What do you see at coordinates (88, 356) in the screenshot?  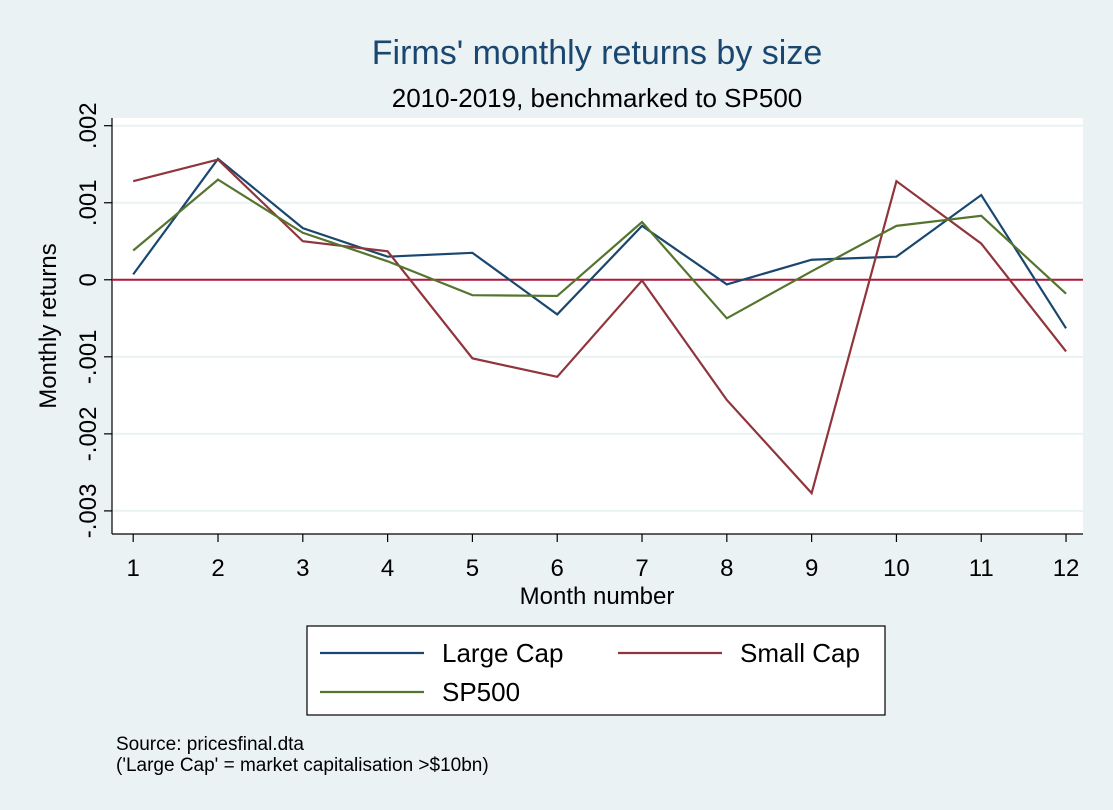 I see `y-tick-label-3: -.001` at bounding box center [88, 356].